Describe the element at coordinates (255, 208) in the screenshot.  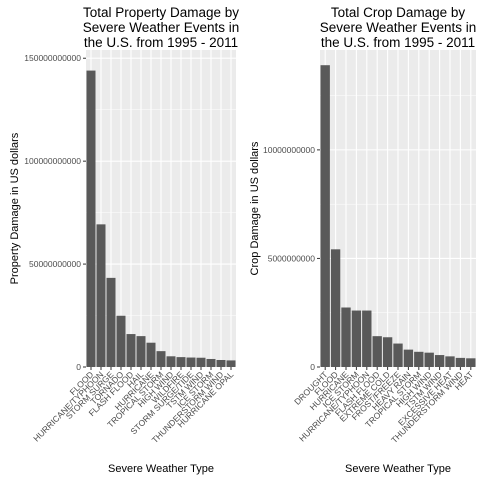
I see `y-axis-title: Crop Damage in US dollars` at that location.